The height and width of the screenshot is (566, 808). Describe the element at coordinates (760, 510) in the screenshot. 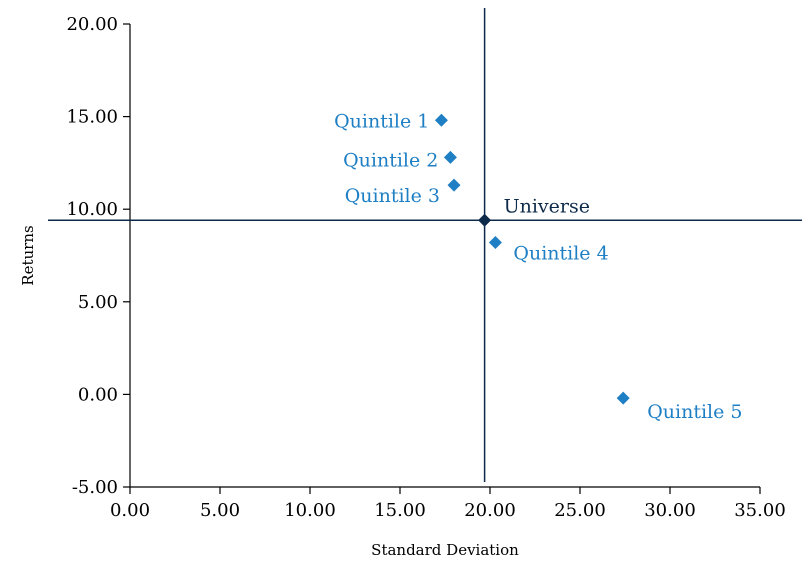

I see `x-tick-label: 35.00` at that location.